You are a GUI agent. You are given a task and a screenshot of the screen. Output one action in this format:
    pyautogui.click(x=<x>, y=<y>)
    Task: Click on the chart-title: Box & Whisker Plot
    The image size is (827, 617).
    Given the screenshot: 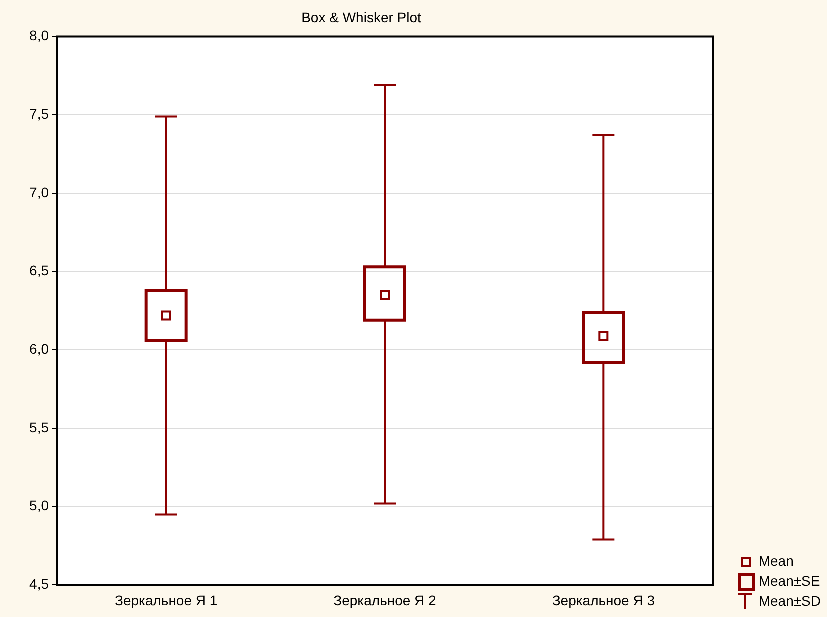 What is the action you would take?
    pyautogui.click(x=362, y=17)
    